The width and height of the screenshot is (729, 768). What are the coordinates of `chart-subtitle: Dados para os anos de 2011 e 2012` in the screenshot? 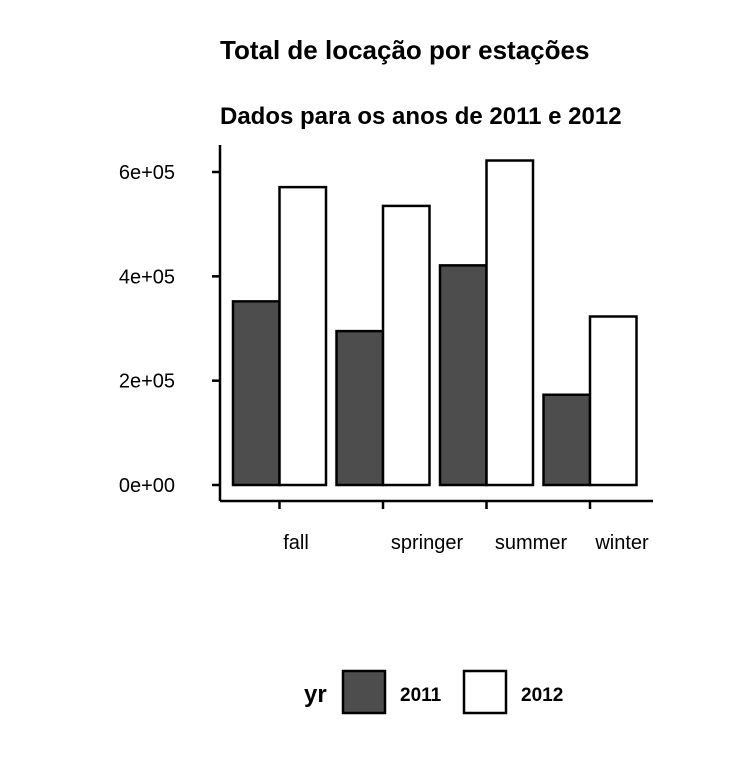 It's located at (421, 116).